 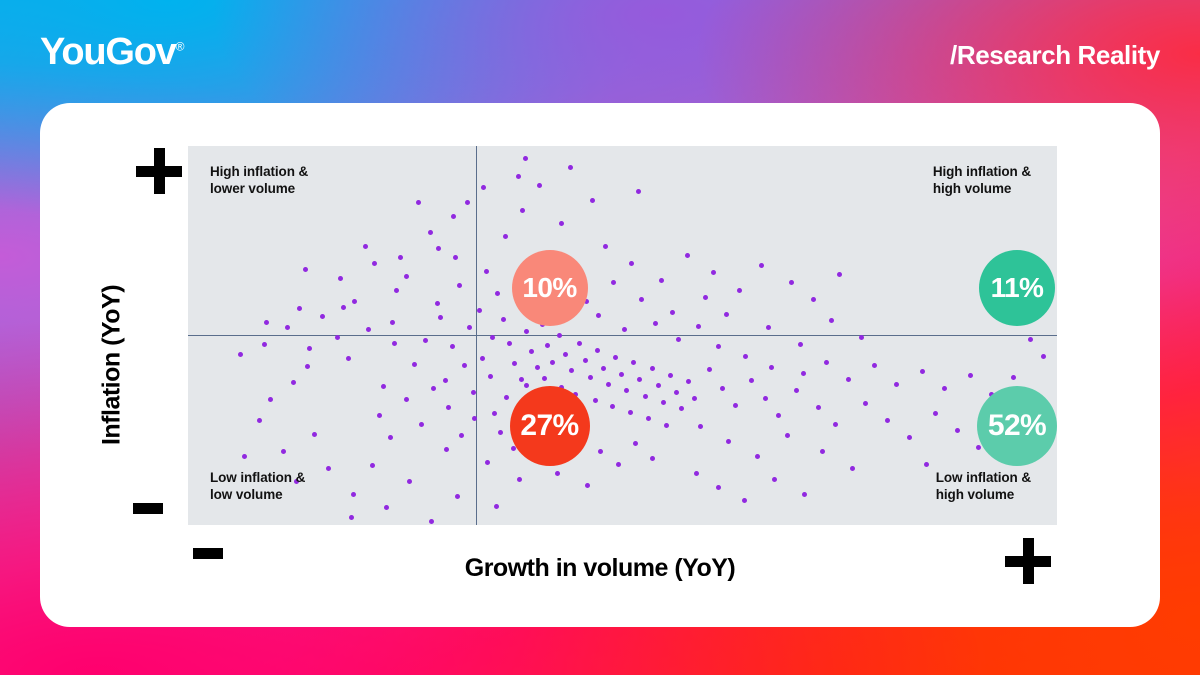 I want to click on quadrant-label-bottom-right: Low inflation & high volume, so click(x=983, y=485).